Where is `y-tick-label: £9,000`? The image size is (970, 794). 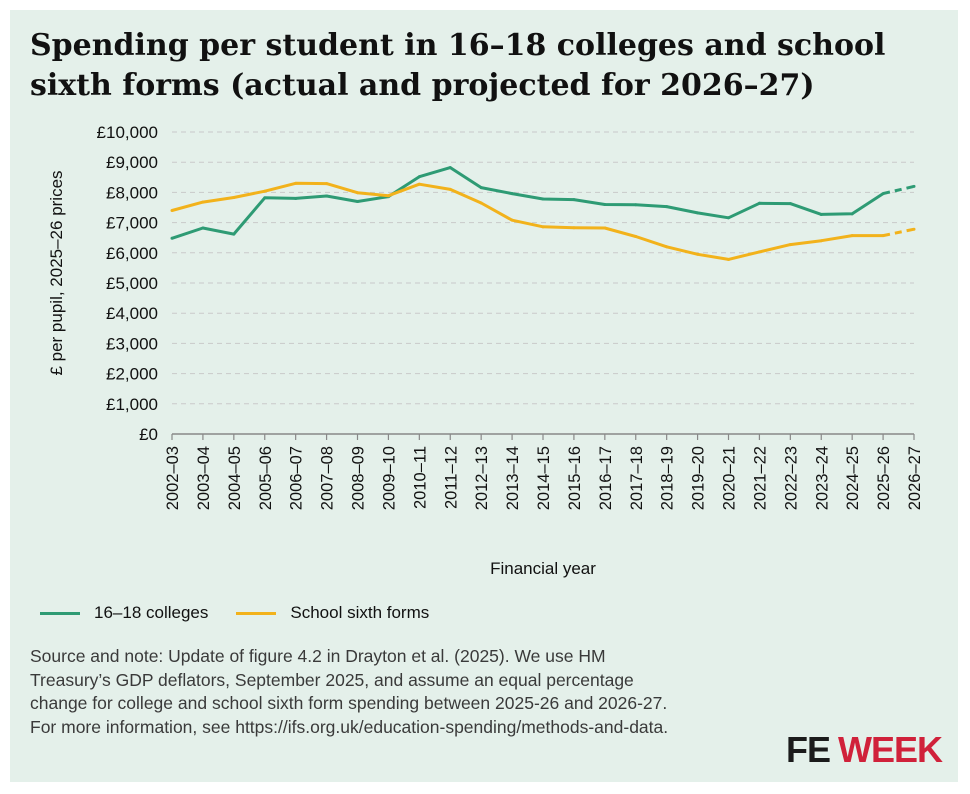
y-tick-label: £9,000 is located at coordinates (132, 162).